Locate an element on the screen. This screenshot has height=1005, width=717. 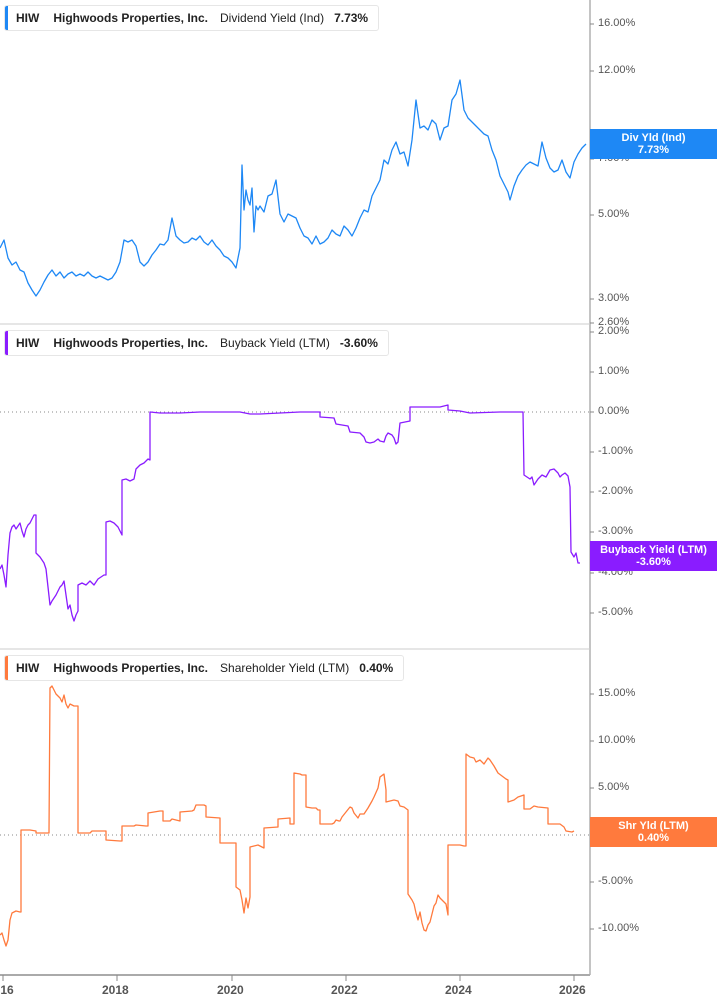
y-tick-label: 1.00% is located at coordinates (614, 371).